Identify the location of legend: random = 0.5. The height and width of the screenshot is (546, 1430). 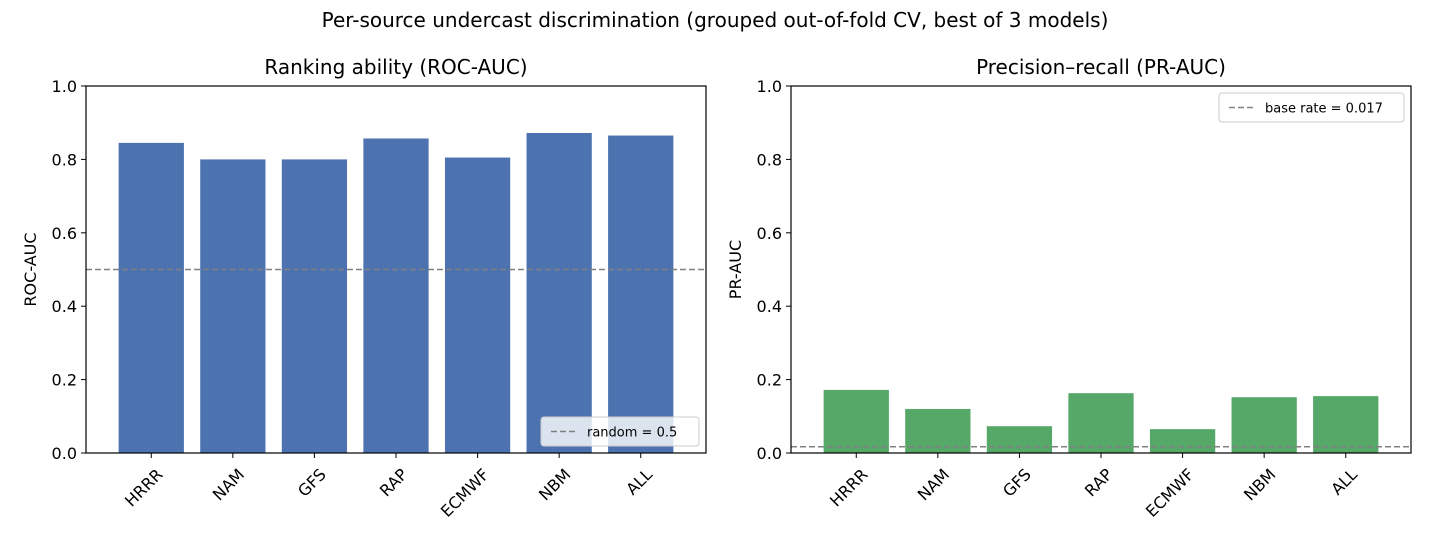
(620, 431).